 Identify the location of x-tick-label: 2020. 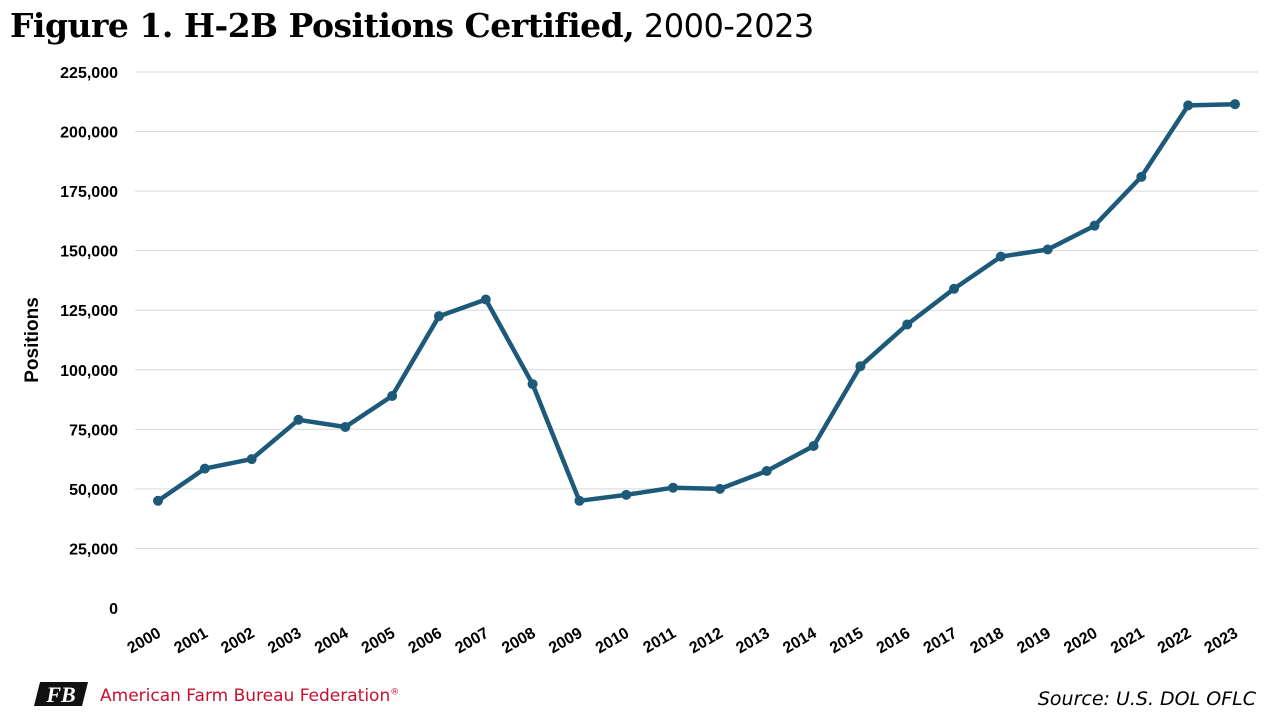
(1080, 641).